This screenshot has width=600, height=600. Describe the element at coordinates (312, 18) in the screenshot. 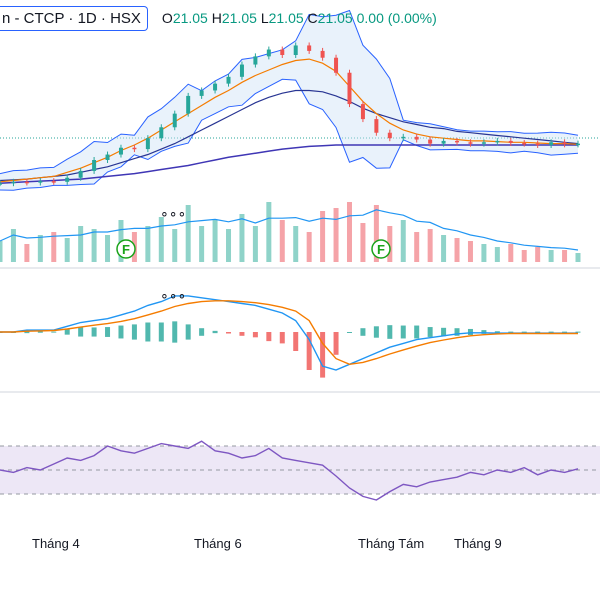

I see `close-label: C` at that location.